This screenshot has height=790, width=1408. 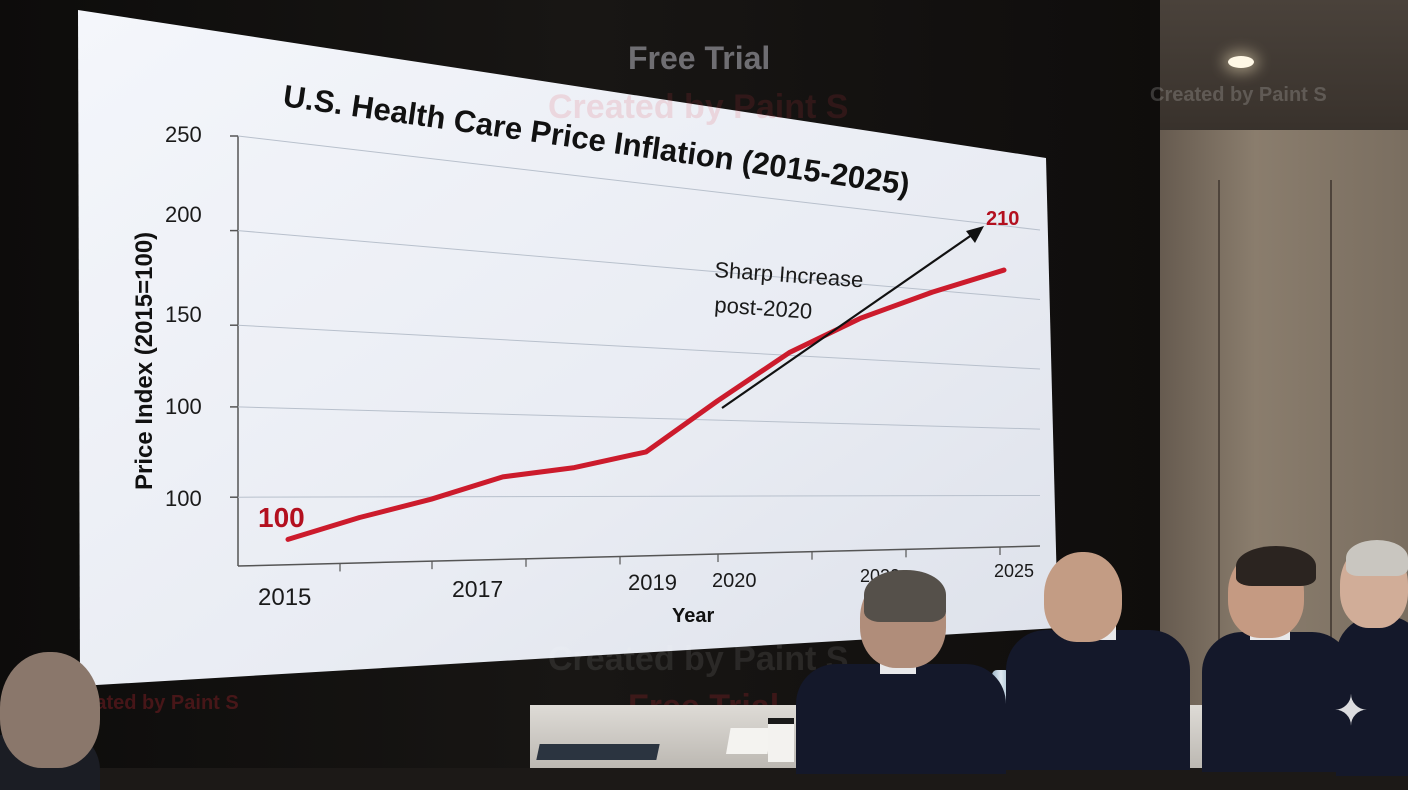 What do you see at coordinates (734, 581) in the screenshot?
I see `x-tick-label: 2020` at bounding box center [734, 581].